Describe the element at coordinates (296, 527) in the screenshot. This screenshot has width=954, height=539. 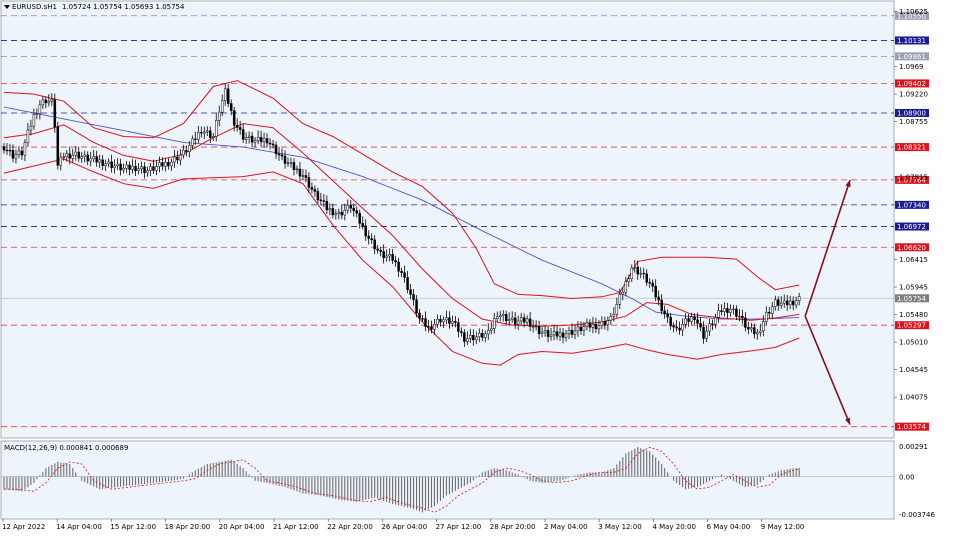
I see `x-tick-label: 21 Apr 12:00` at that location.